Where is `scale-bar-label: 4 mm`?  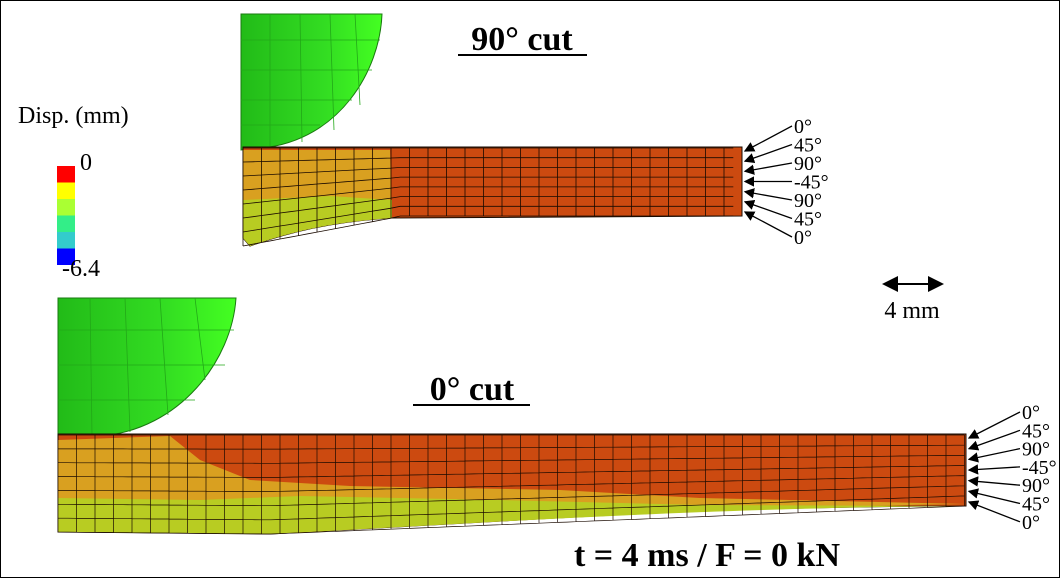
scale-bar-label: 4 mm is located at coordinates (912, 311).